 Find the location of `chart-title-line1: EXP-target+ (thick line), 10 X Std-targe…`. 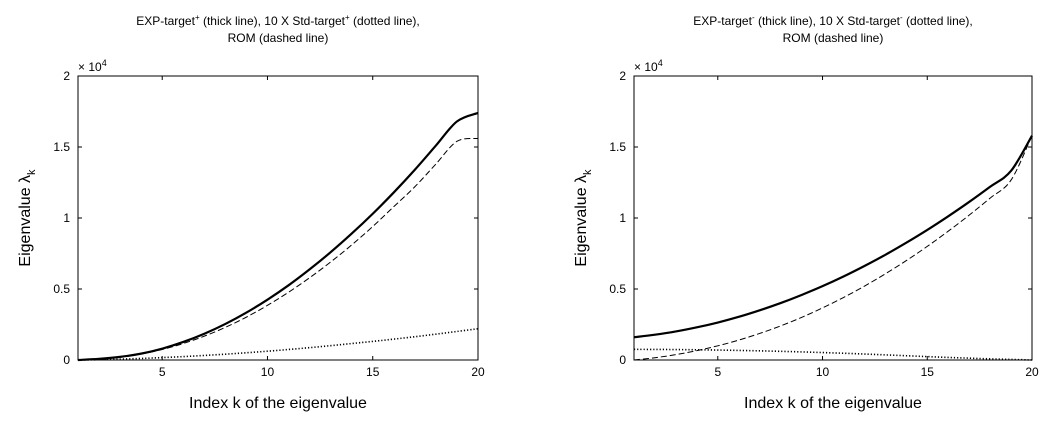

chart-title-line1: EXP-target+ (thick line), 10 X Std-targe… is located at coordinates (278, 20).